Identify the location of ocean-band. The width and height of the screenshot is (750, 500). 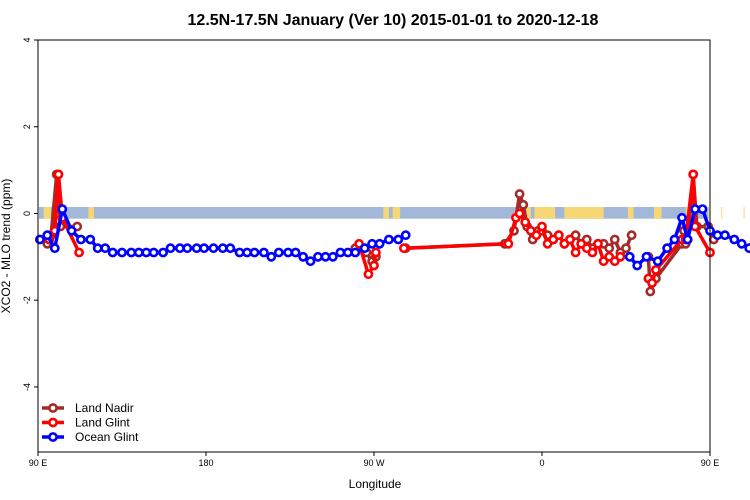
(374, 212).